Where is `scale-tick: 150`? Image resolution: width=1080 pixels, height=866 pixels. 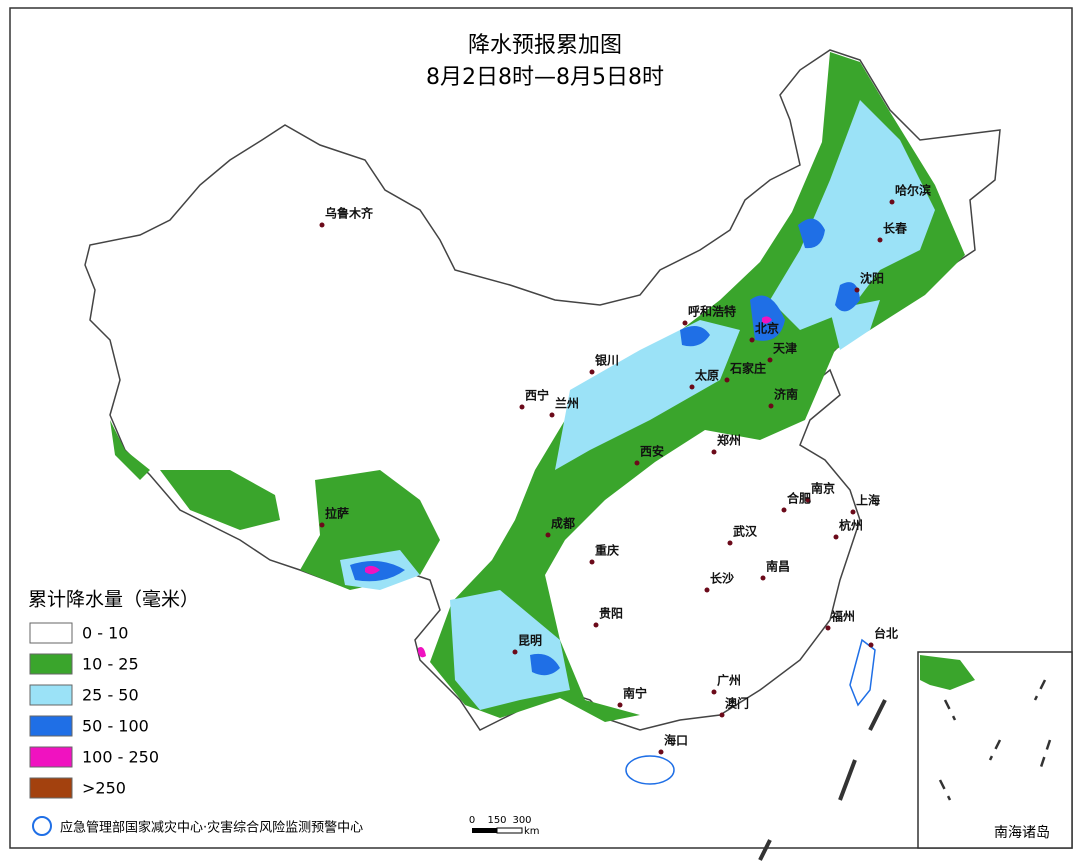 scale-tick: 150 is located at coordinates (496, 820).